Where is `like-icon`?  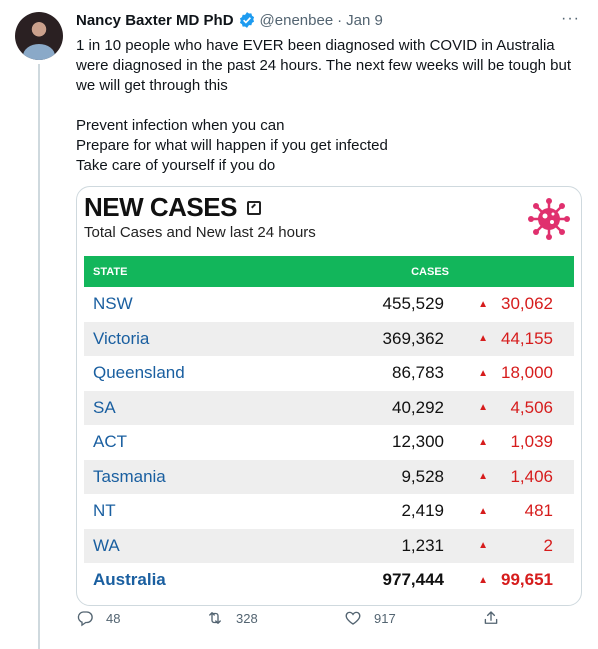 like-icon is located at coordinates (353, 618).